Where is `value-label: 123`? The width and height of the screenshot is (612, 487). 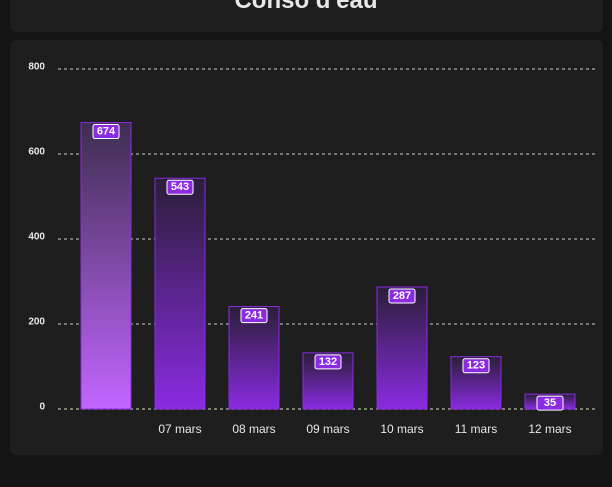
value-label: 123 is located at coordinates (476, 366).